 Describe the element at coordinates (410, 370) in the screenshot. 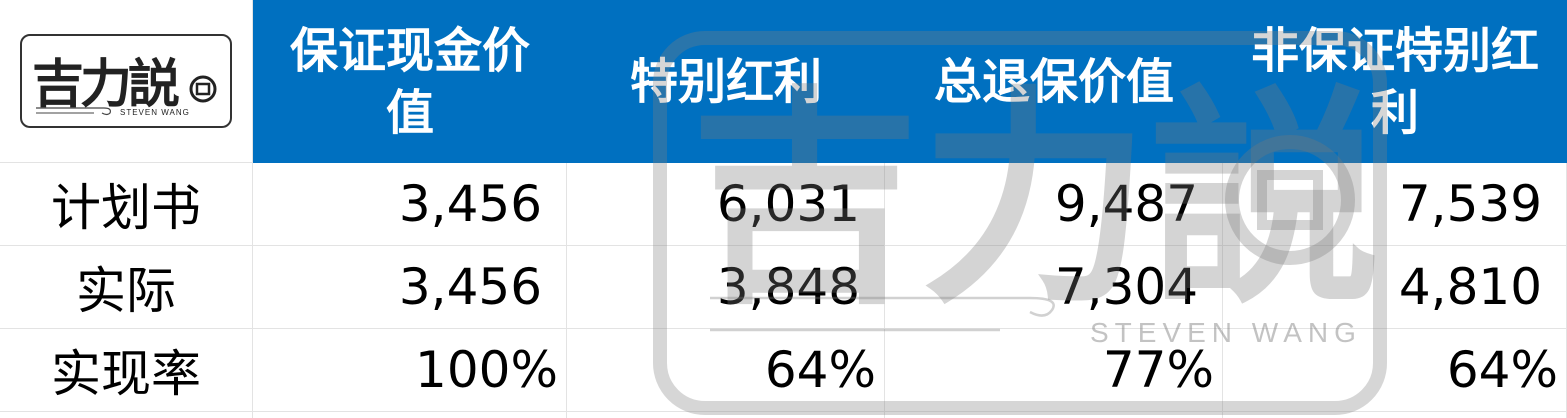

I see `table-cell: 100%` at that location.